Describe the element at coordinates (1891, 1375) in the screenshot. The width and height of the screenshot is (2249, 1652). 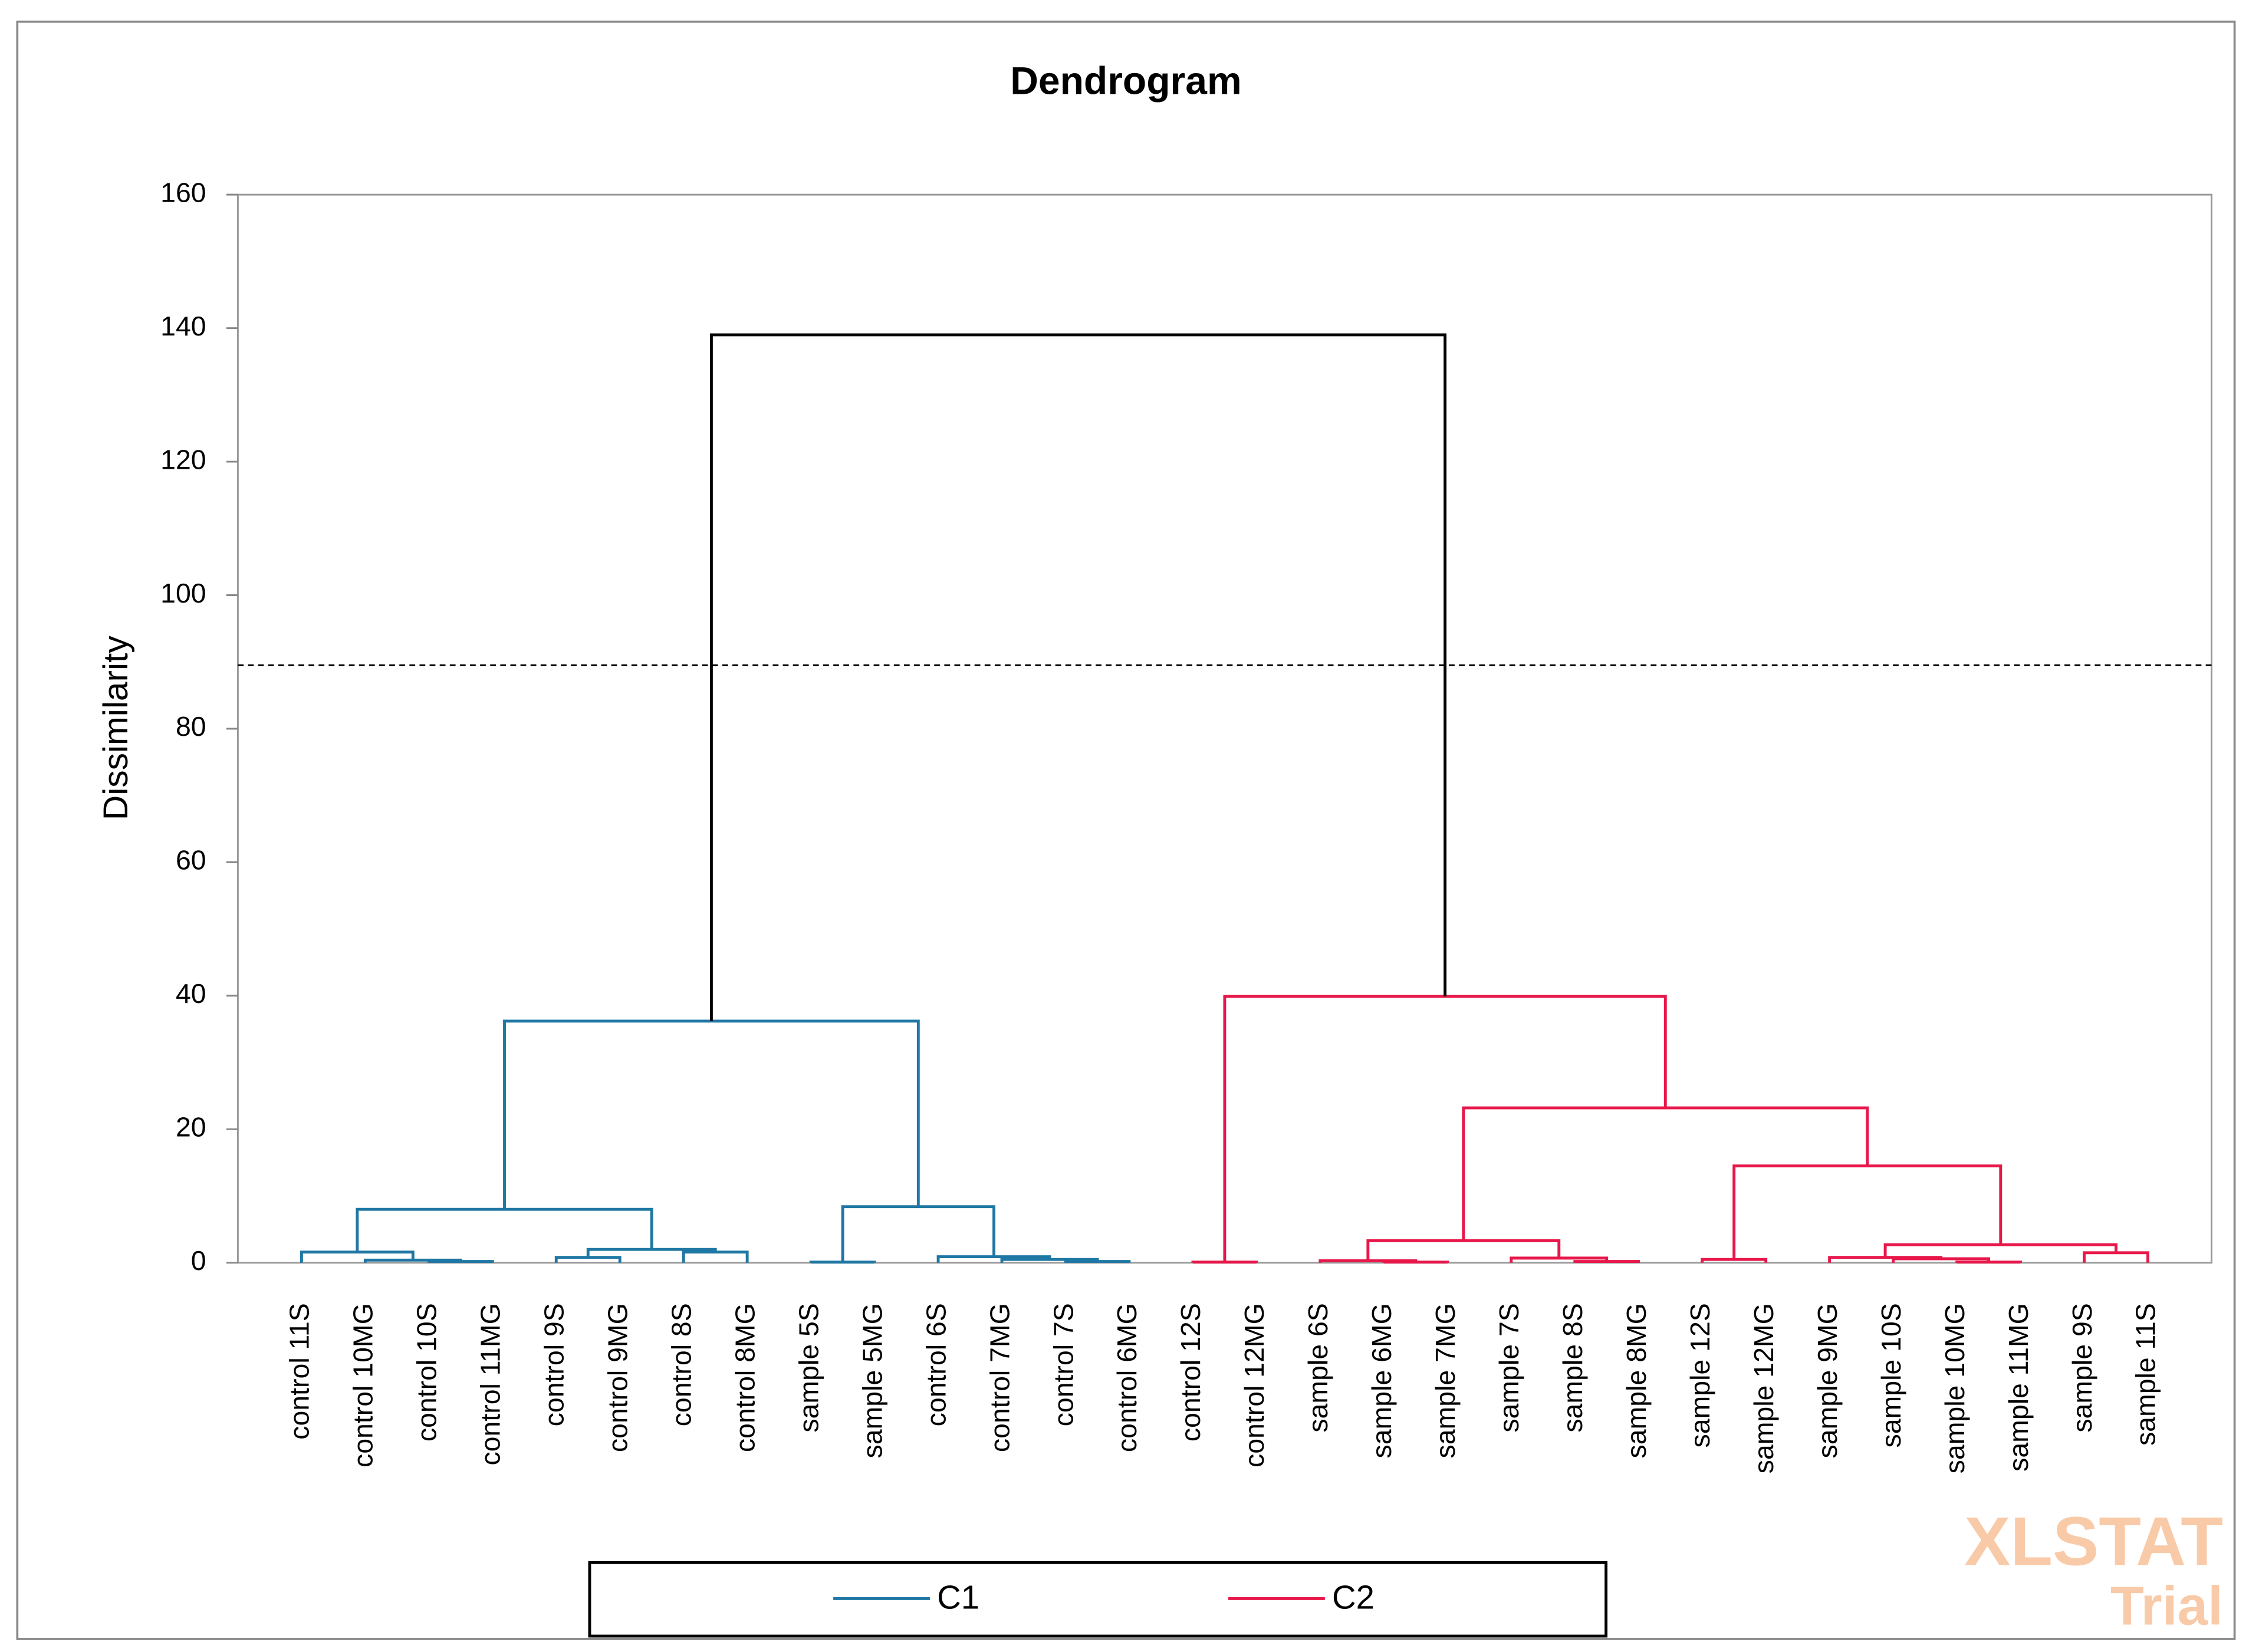
I see `leaf-label: sample 10S` at that location.